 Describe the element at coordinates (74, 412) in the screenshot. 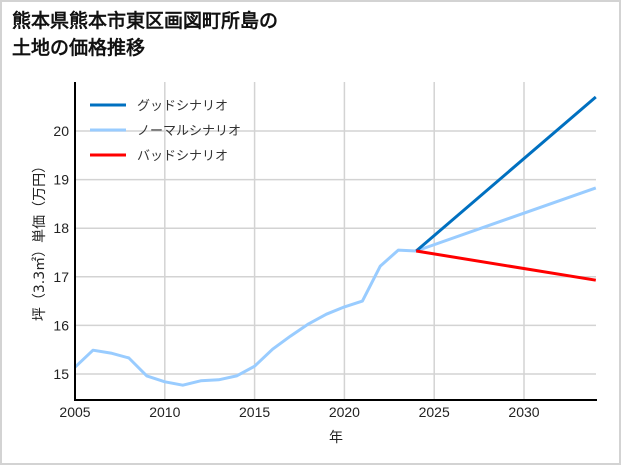

I see `x-tick-label: 2005` at that location.